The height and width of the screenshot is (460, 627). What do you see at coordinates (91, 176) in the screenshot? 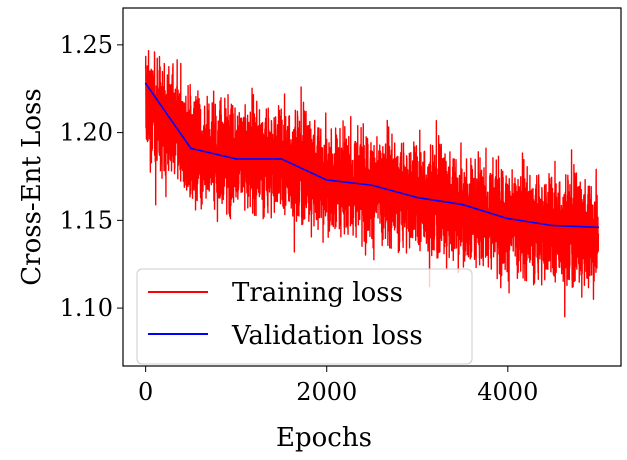
I see `y-axis: 1.10 1.15 1.20 1.25` at bounding box center [91, 176].